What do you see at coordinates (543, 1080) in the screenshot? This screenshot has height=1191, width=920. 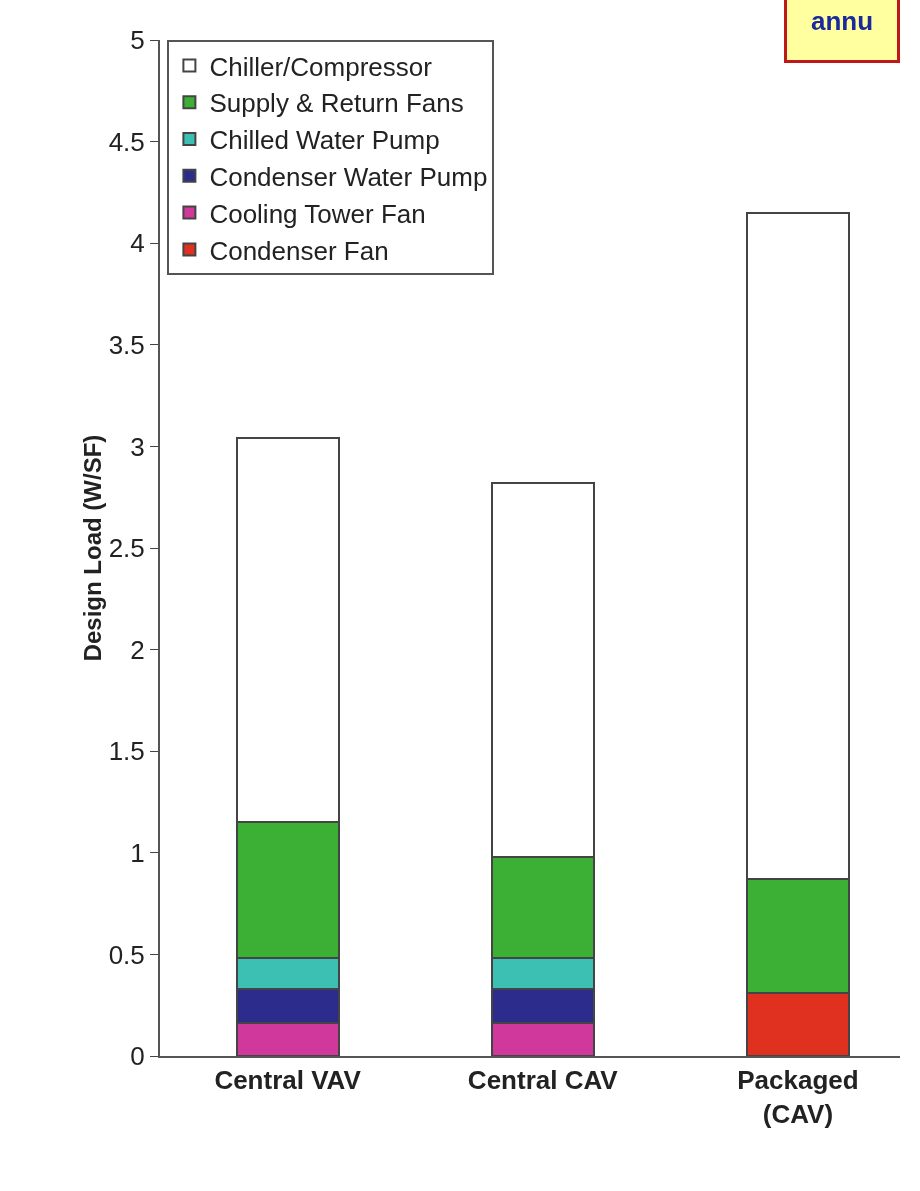 I see `x-tick-label: Central CAV` at bounding box center [543, 1080].